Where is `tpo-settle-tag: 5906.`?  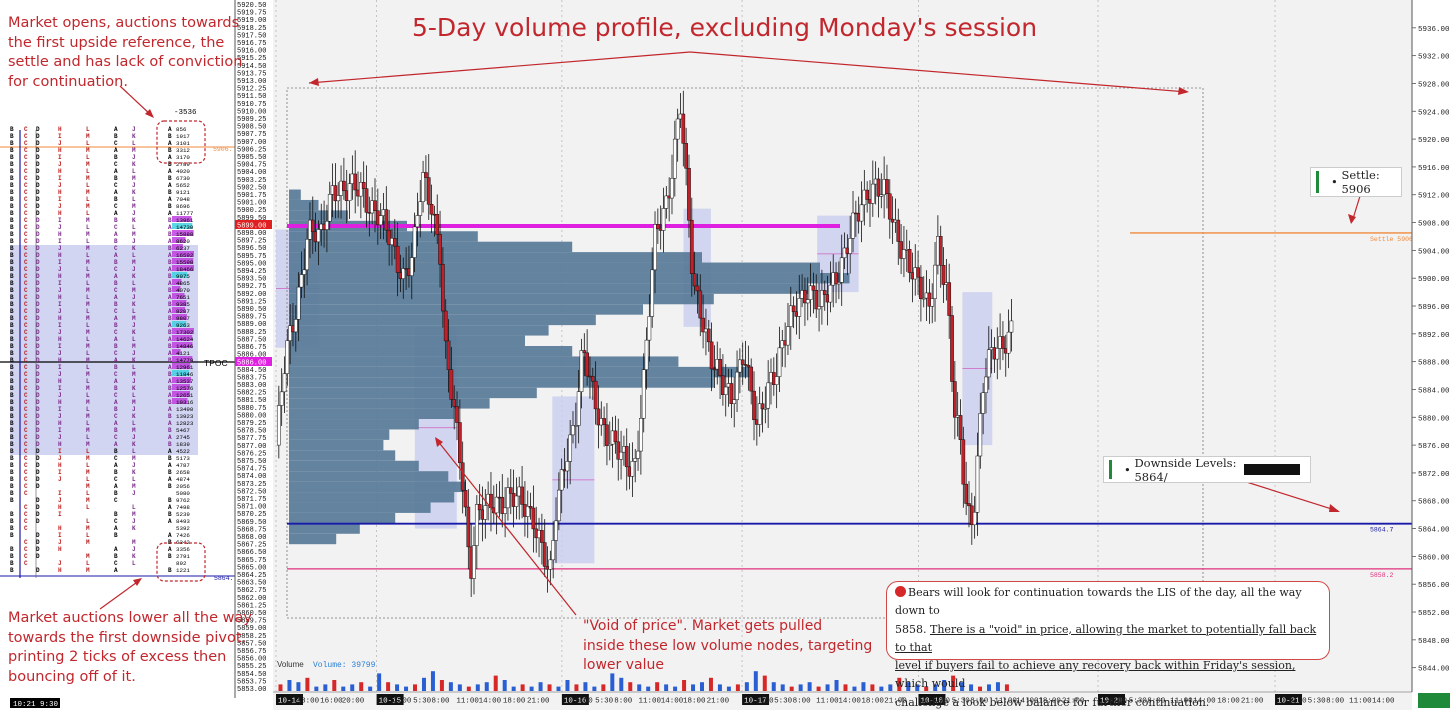
tpo-settle-tag: 5906. is located at coordinates (223, 149).